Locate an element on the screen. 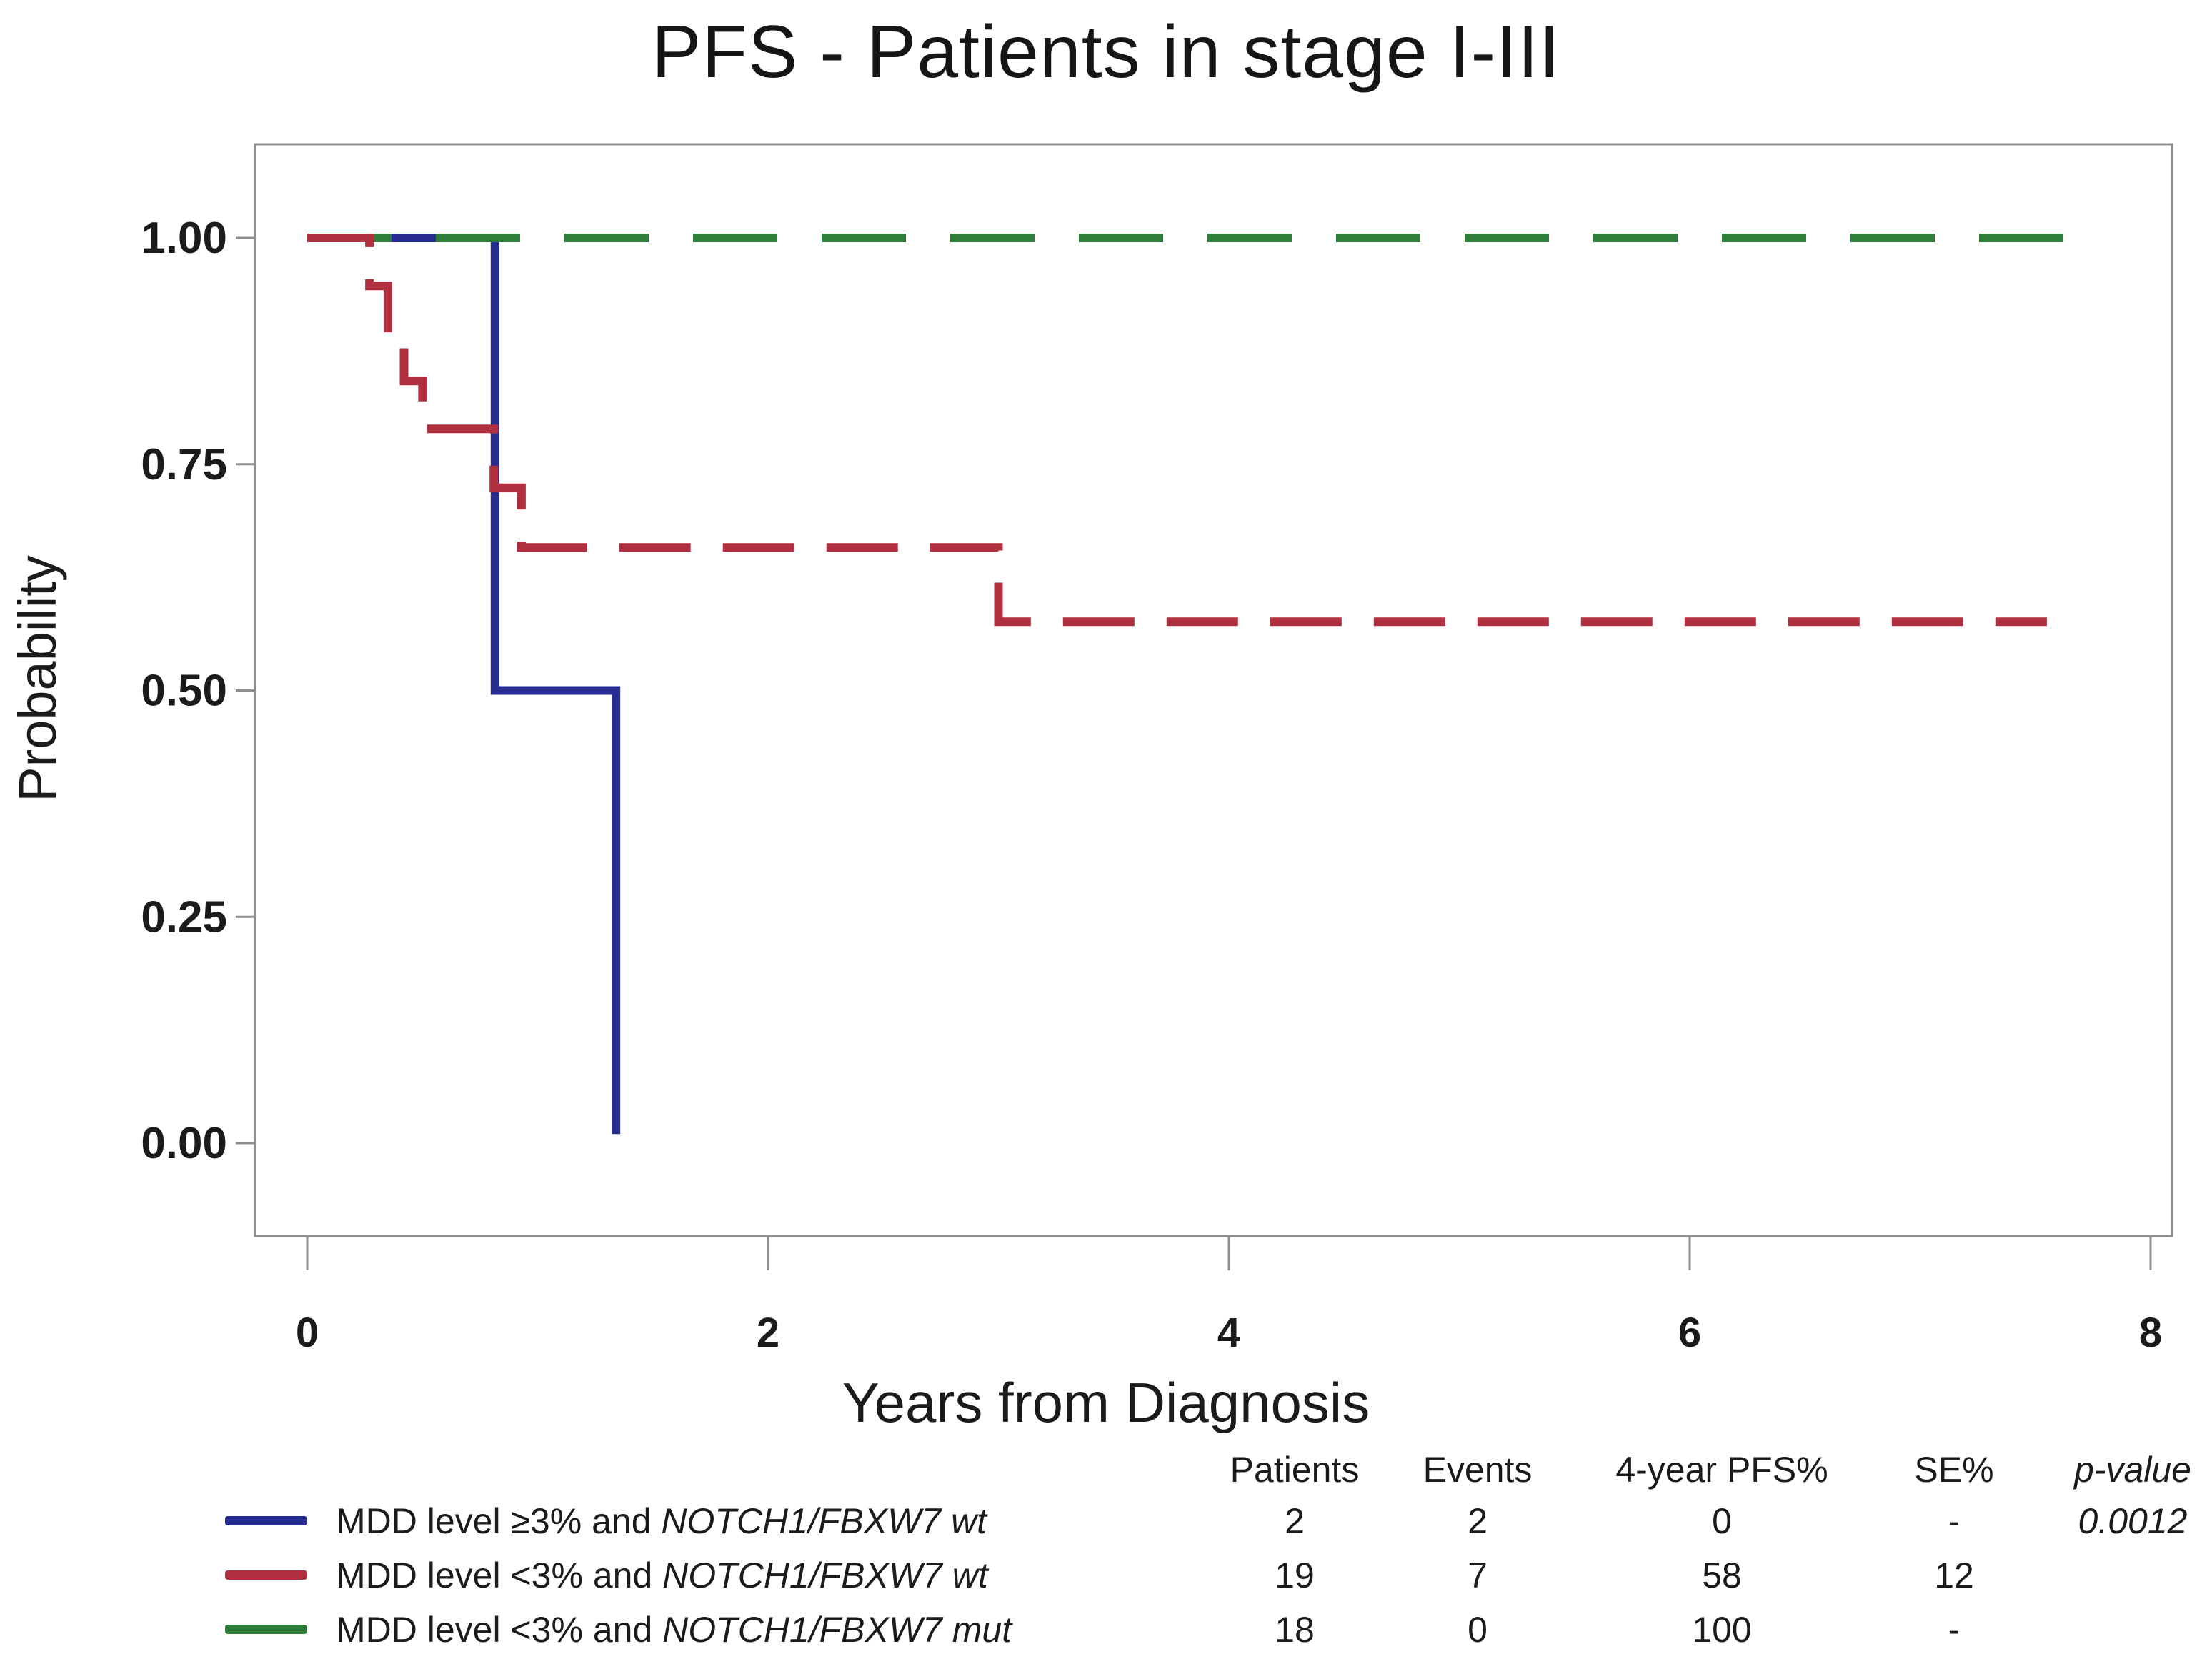 Image resolution: width=2212 pixels, height=1669 pixels. x-tick-label: 2 is located at coordinates (768, 1333).